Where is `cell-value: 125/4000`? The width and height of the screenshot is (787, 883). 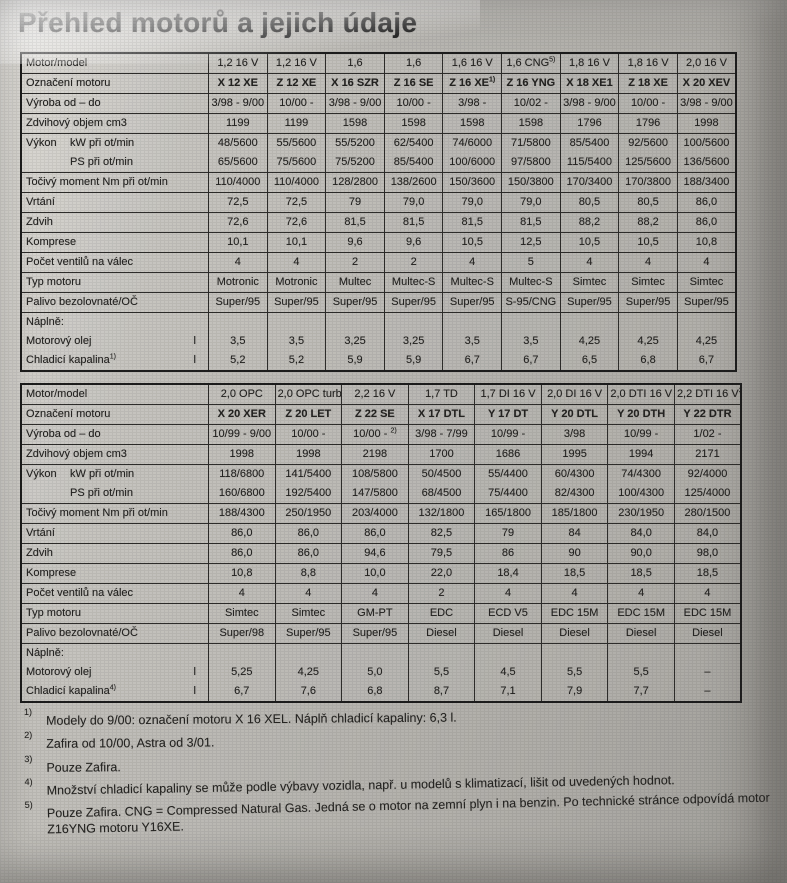 cell-value: 125/4000 is located at coordinates (707, 494).